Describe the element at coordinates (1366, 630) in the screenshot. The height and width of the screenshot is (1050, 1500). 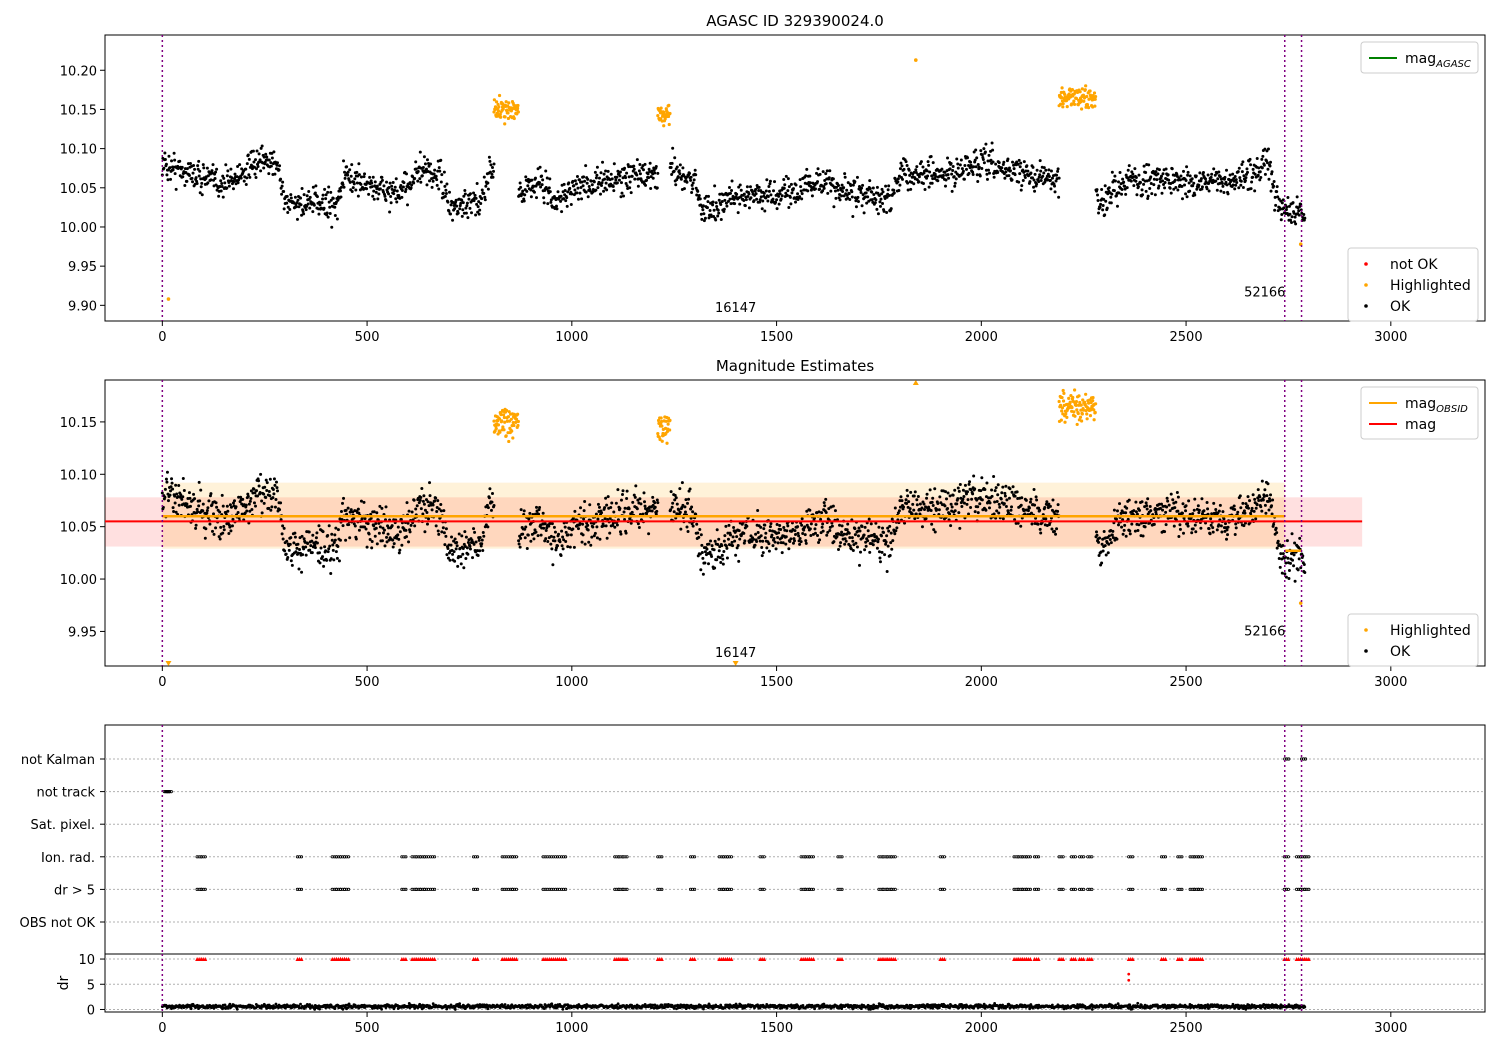
I see `legend-dot-swatch` at that location.